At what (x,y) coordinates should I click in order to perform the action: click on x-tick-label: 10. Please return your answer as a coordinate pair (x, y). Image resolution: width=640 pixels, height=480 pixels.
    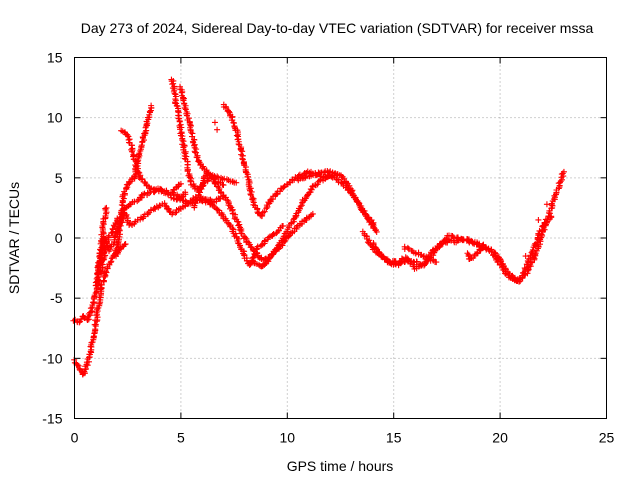
    Looking at the image, I should click on (288, 438).